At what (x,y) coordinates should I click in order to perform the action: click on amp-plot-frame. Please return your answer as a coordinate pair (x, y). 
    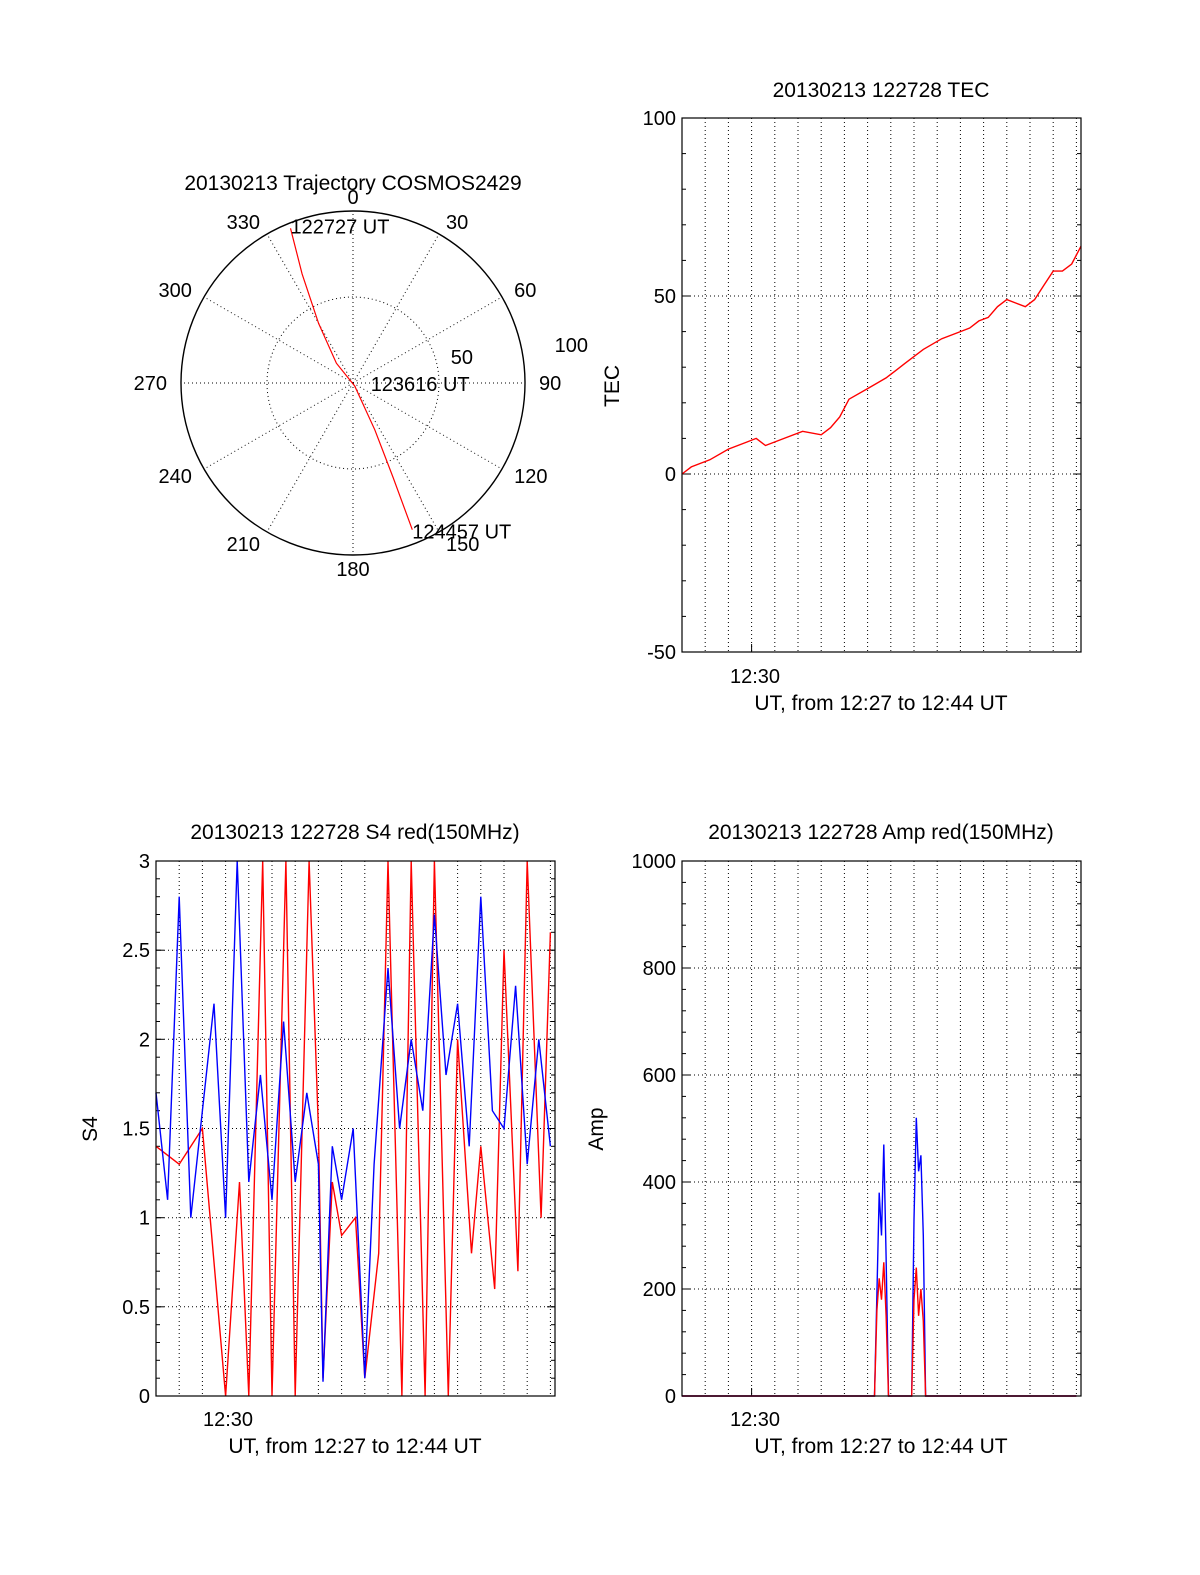
    Looking at the image, I should click on (881, 1128).